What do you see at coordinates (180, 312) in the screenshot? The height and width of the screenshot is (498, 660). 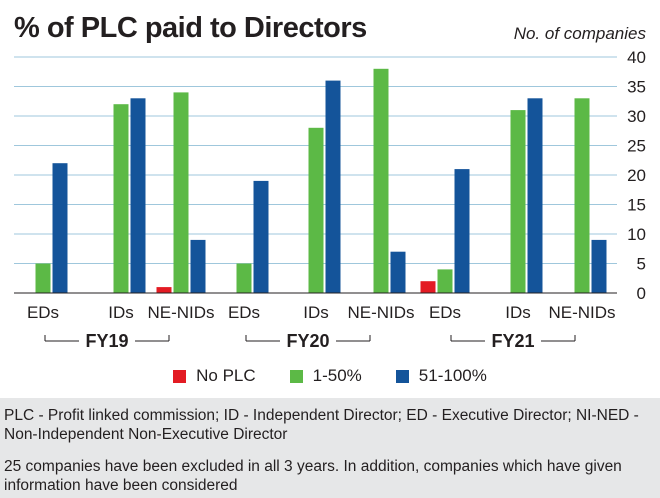 I see `x-tick-label-fy19-ne-nids: NE-NIDs` at bounding box center [180, 312].